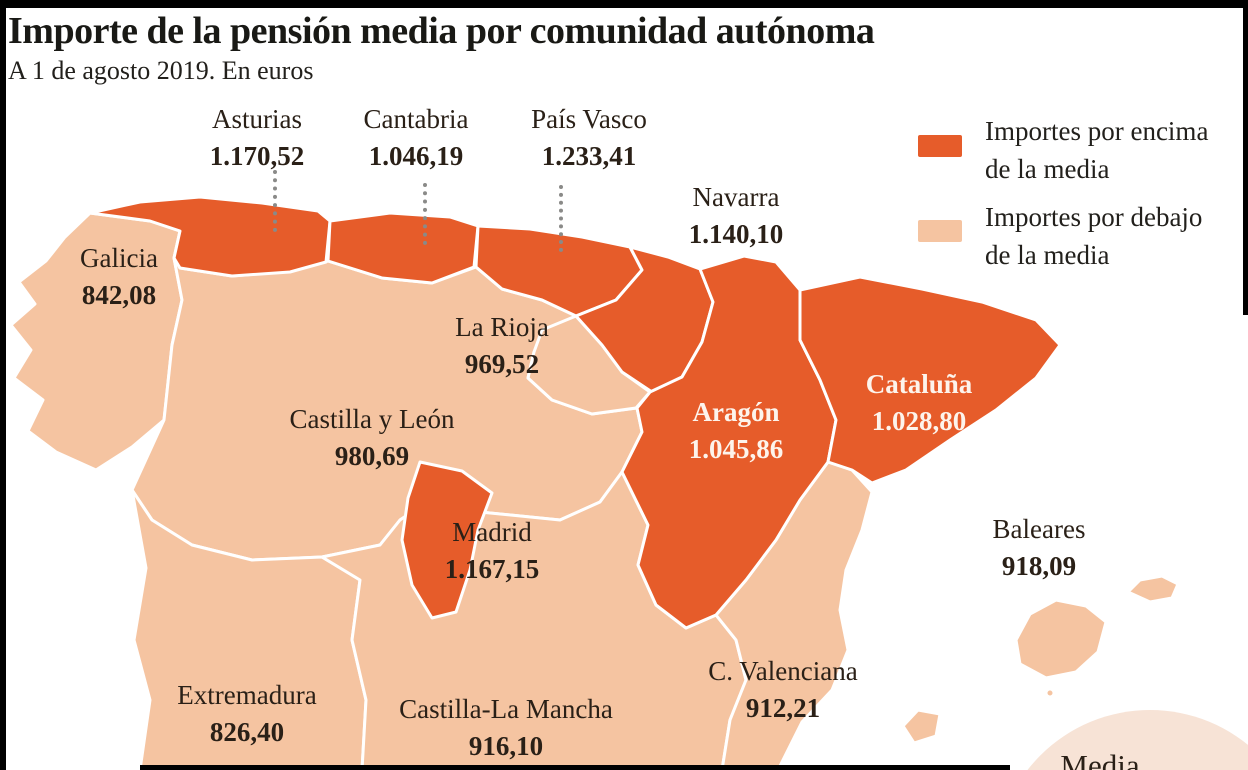 The height and width of the screenshot is (770, 1248). Describe the element at coordinates (372, 419) in the screenshot. I see `region-name: Castilla y León` at that location.